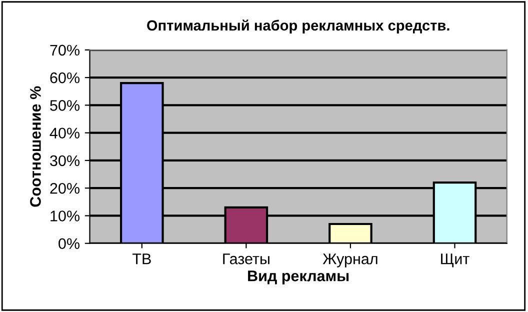 The image size is (528, 312). Describe the element at coordinates (65, 78) in the screenshot. I see `y-tick-label: 60%` at that location.